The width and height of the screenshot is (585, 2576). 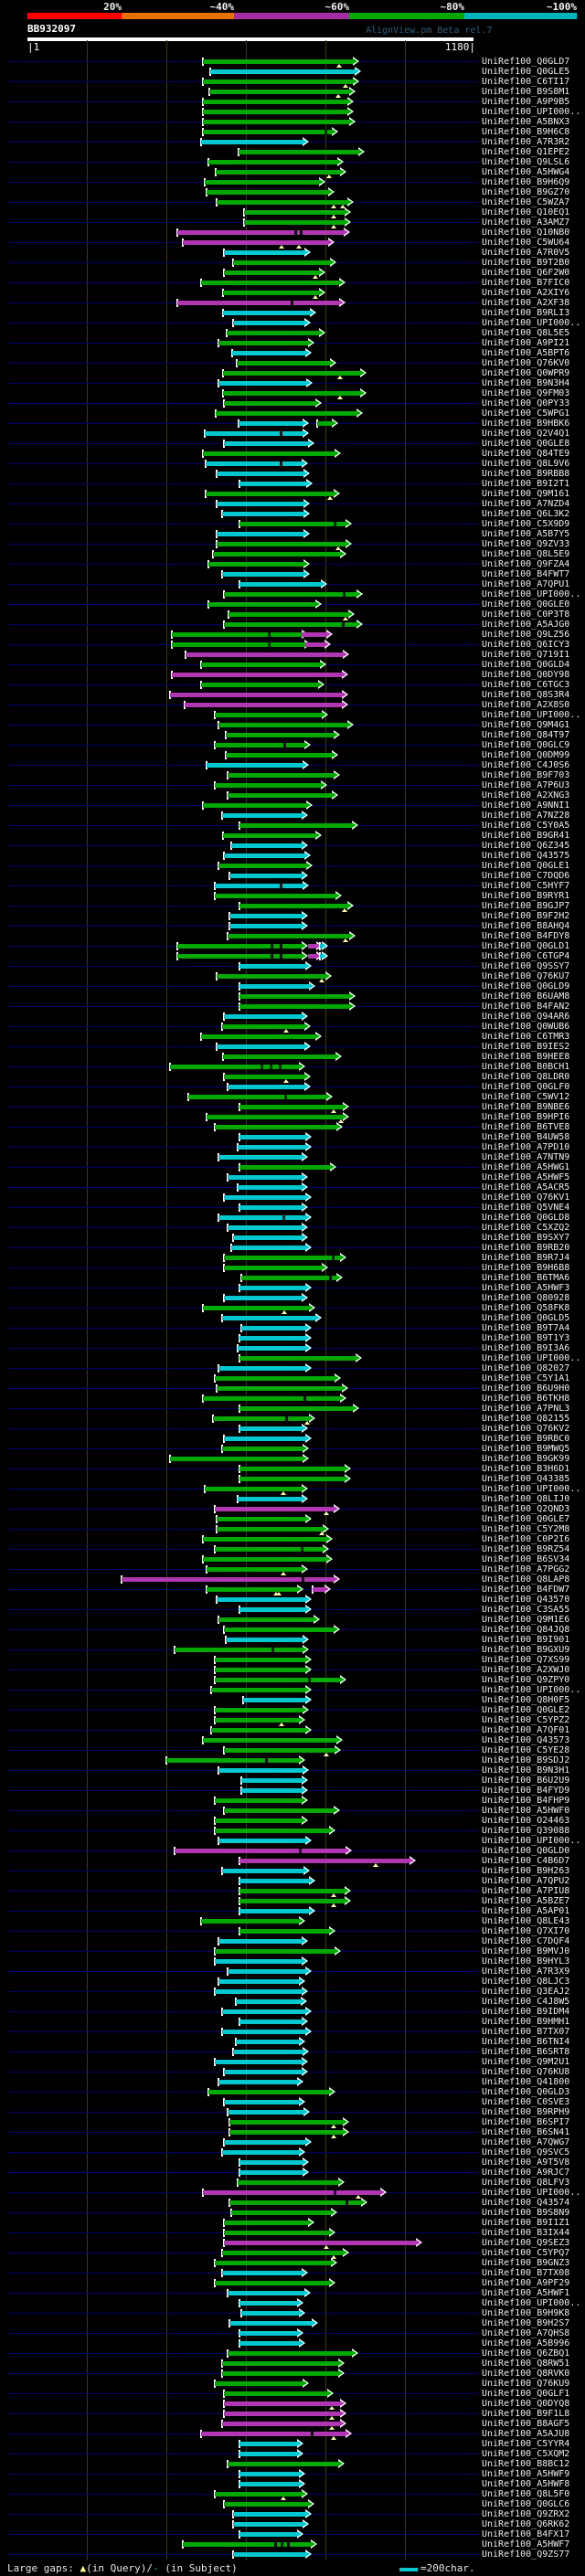 What do you see at coordinates (526, 2434) in the screenshot?
I see `hit-label: UniRef100_A5AJU8` at bounding box center [526, 2434].